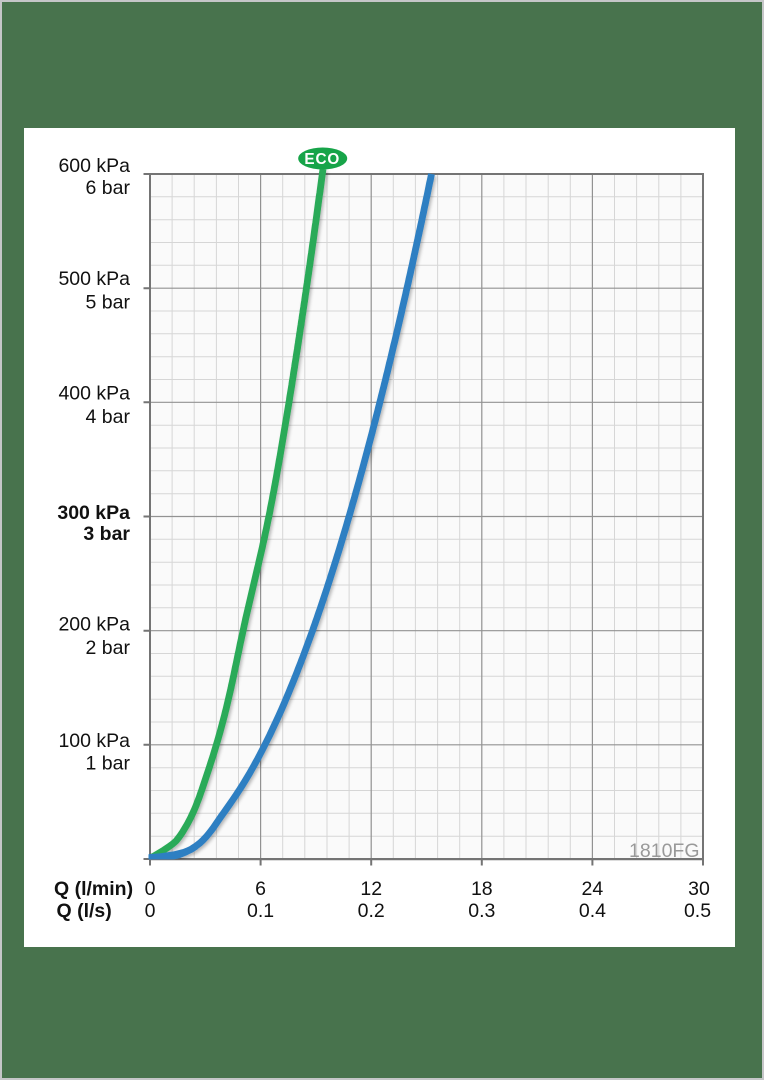 The image size is (764, 1080). I want to click on svg-text: 18, so click(482, 889).